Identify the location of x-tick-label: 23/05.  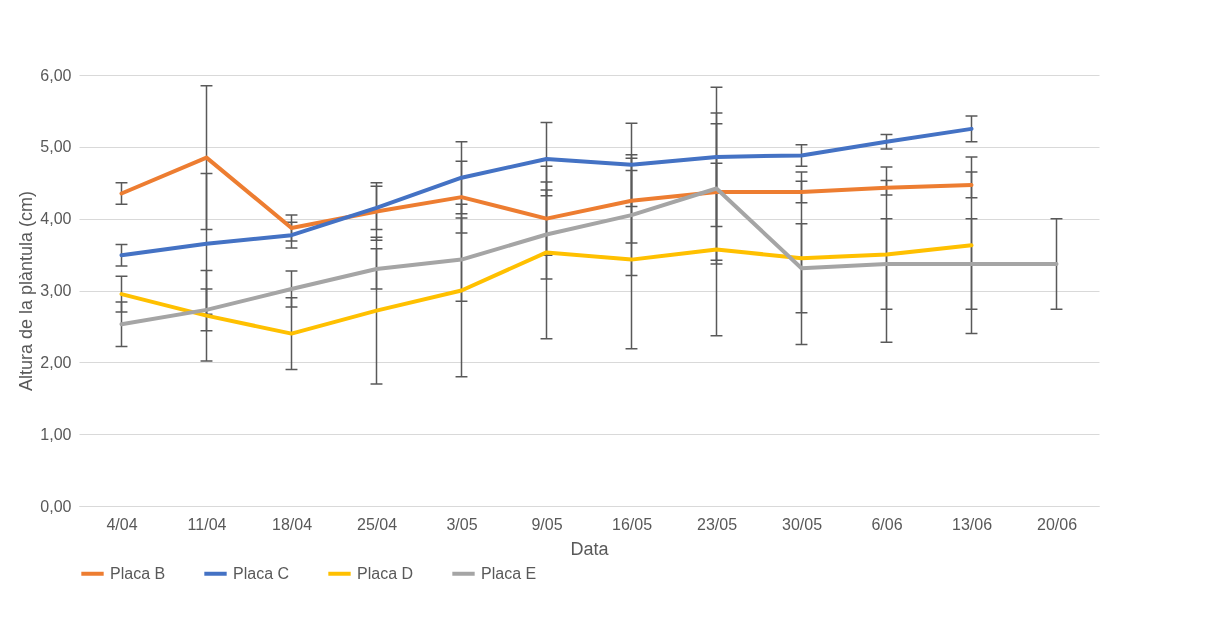
(717, 524).